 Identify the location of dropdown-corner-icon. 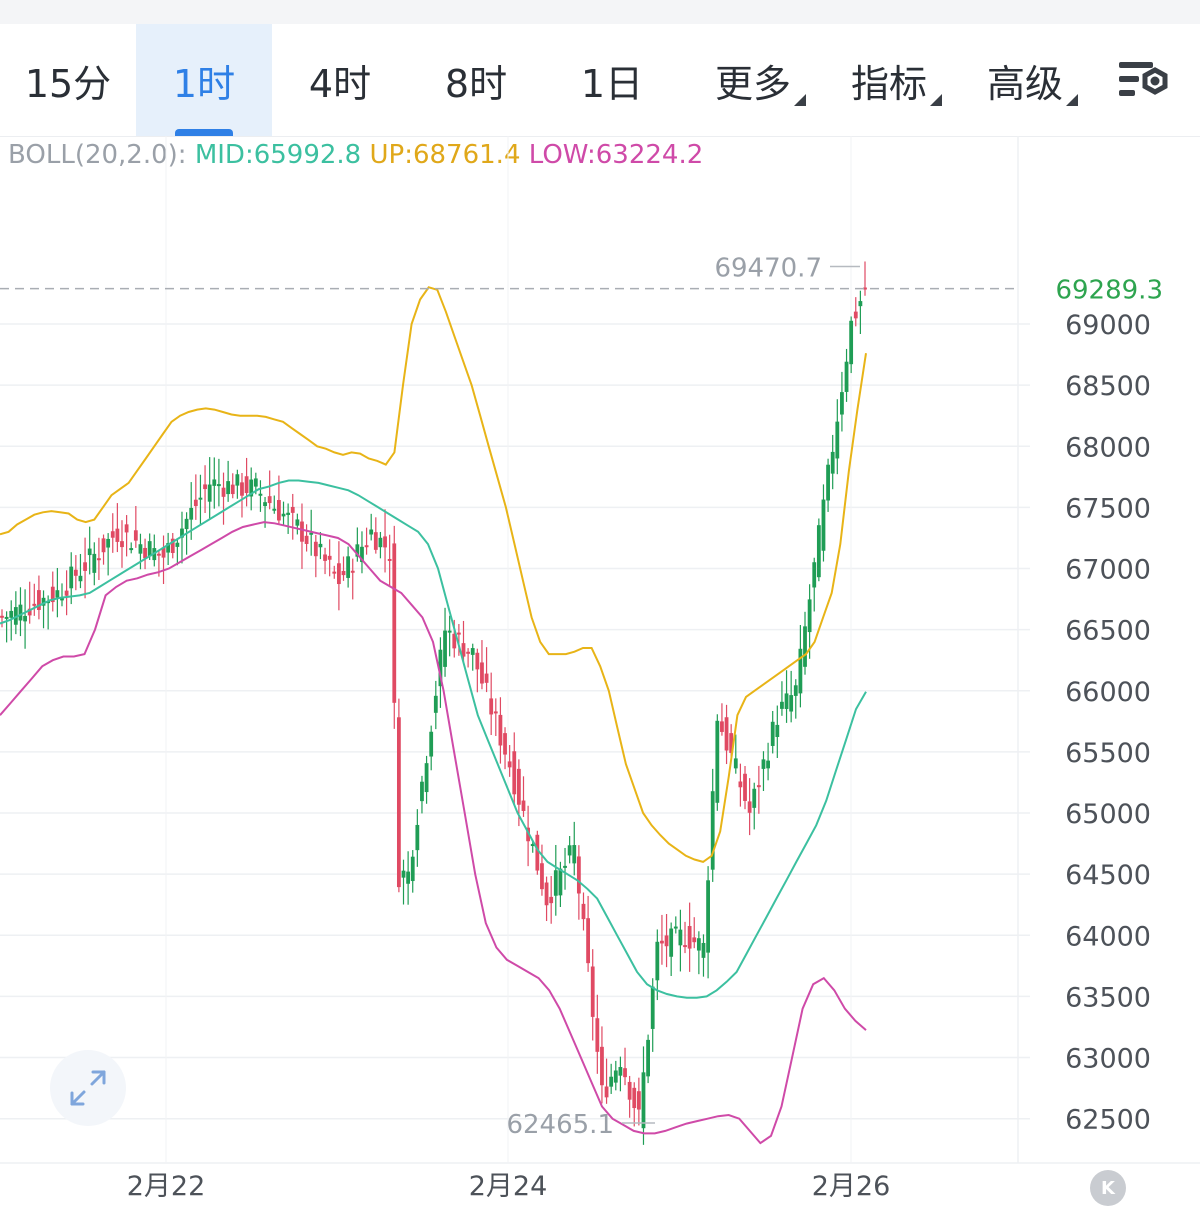
(1072, 100).